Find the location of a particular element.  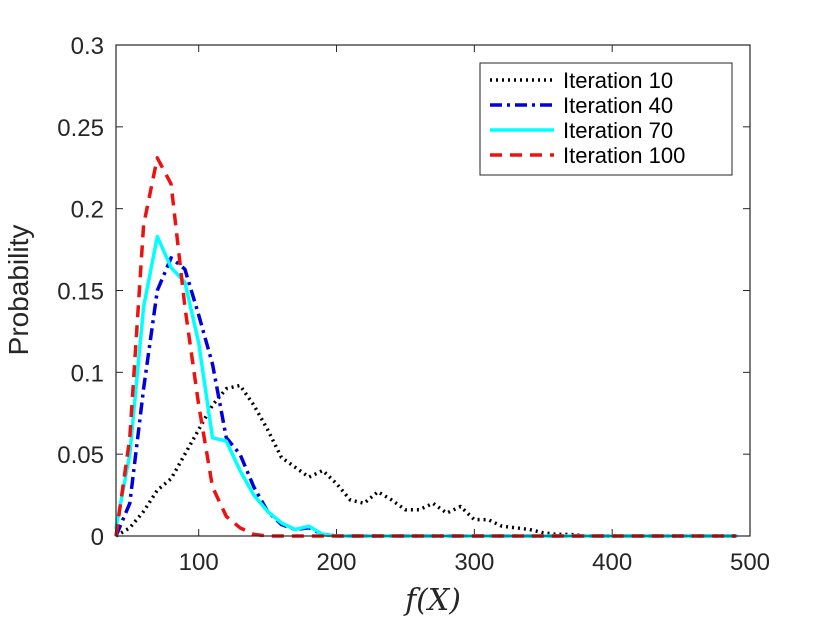

y-tick-label: 0.2 is located at coordinates (87, 210).